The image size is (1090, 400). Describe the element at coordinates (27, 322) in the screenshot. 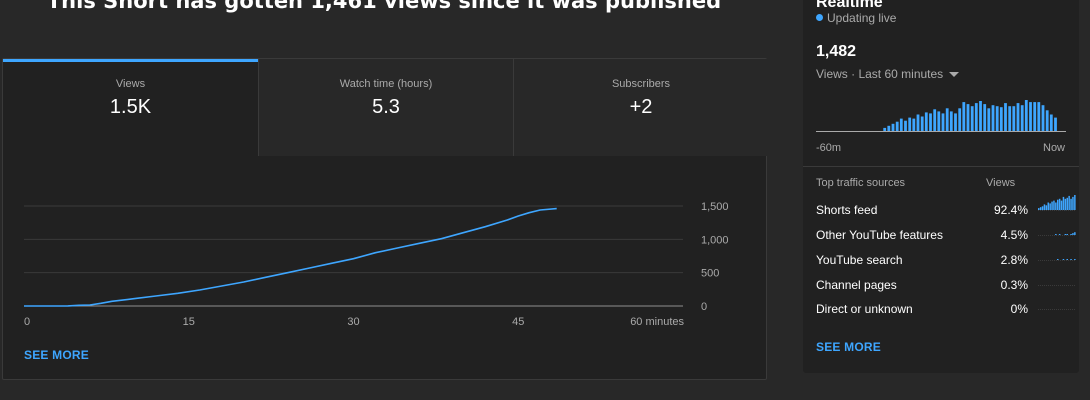

I see `x-tick-label: 0` at that location.